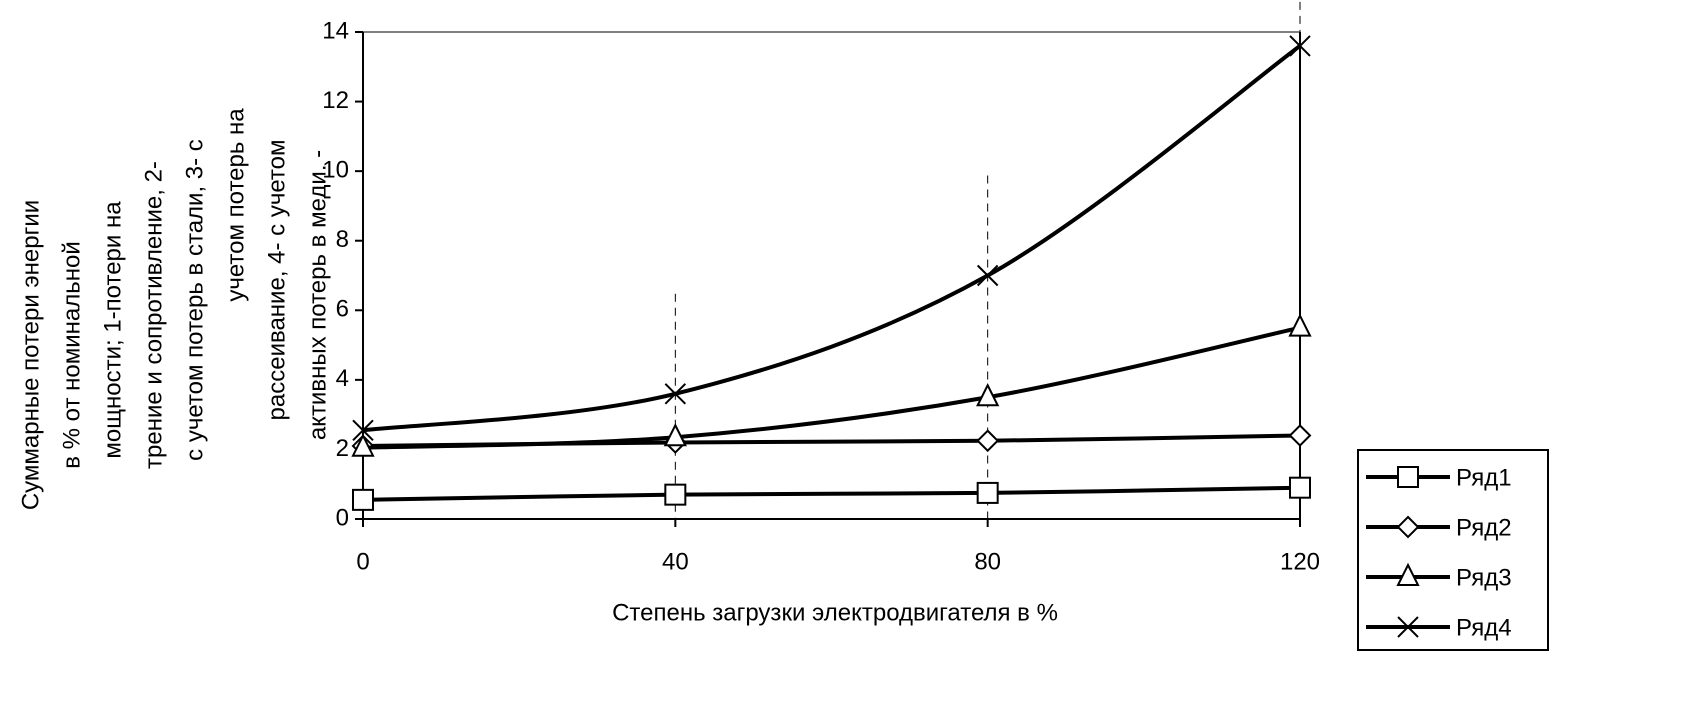  I want to click on y-tick-label: 14, so click(335, 30).